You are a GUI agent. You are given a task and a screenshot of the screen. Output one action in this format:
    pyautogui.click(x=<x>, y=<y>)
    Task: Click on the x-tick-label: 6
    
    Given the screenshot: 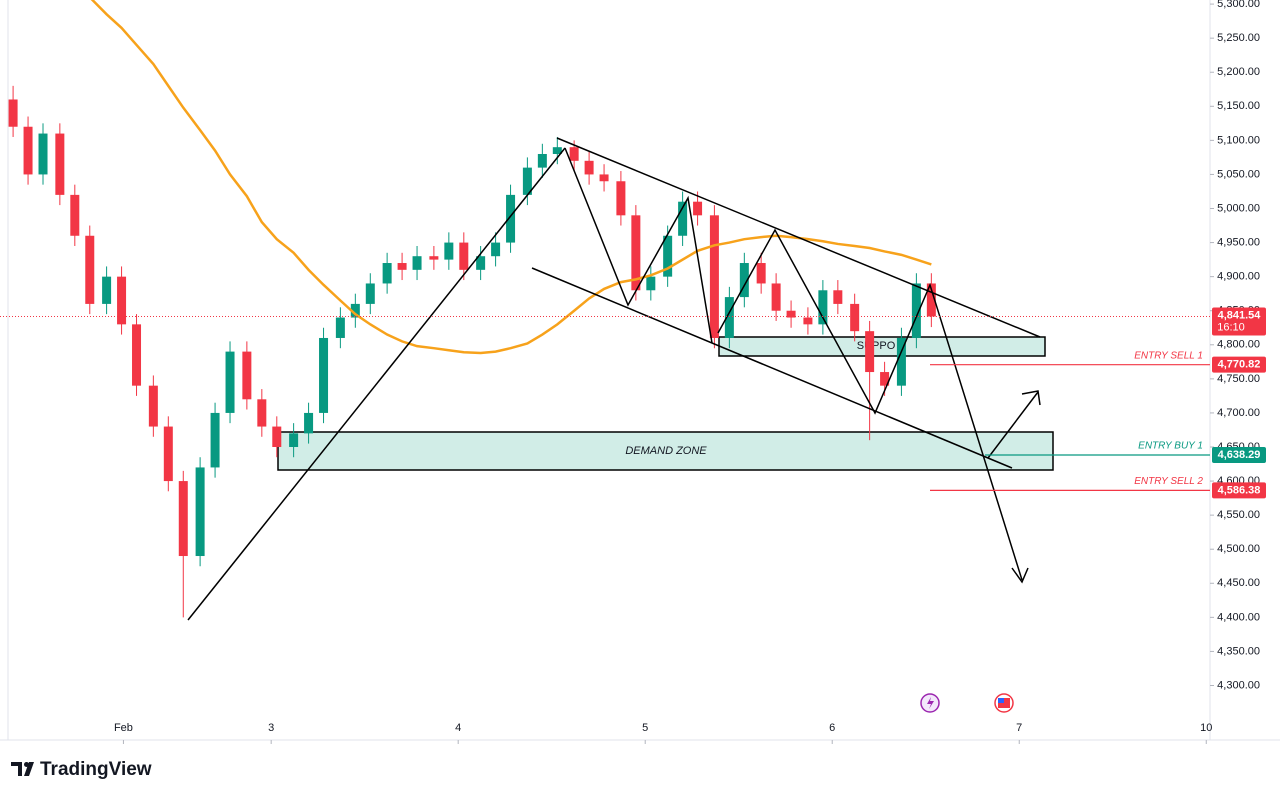 What is the action you would take?
    pyautogui.click(x=832, y=728)
    